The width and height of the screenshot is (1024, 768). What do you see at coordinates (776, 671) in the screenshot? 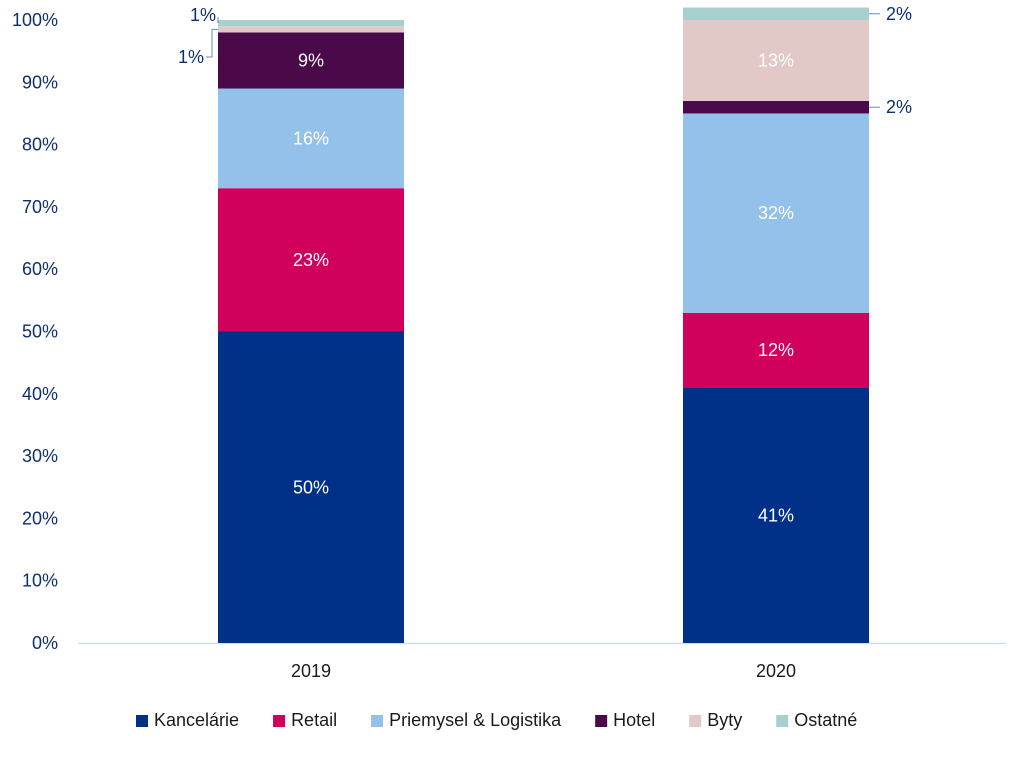
I see `x-tick-label: 2020` at bounding box center [776, 671].